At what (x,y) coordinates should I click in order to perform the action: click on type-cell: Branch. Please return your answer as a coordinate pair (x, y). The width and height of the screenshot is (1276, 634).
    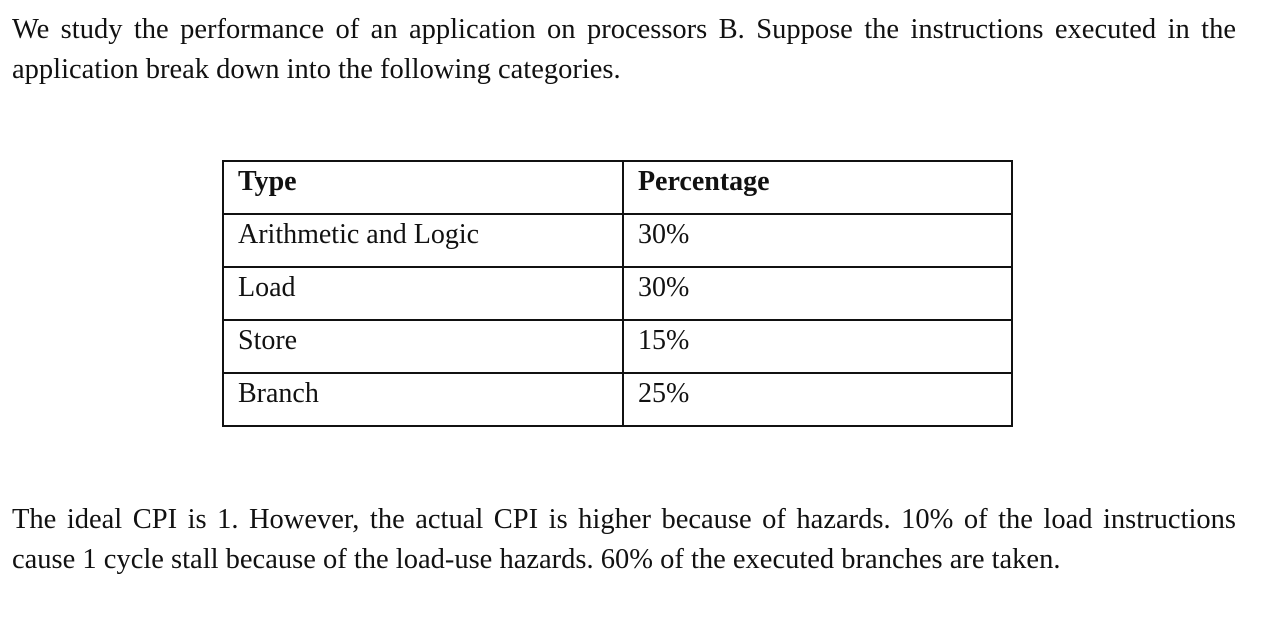
    Looking at the image, I should click on (423, 399).